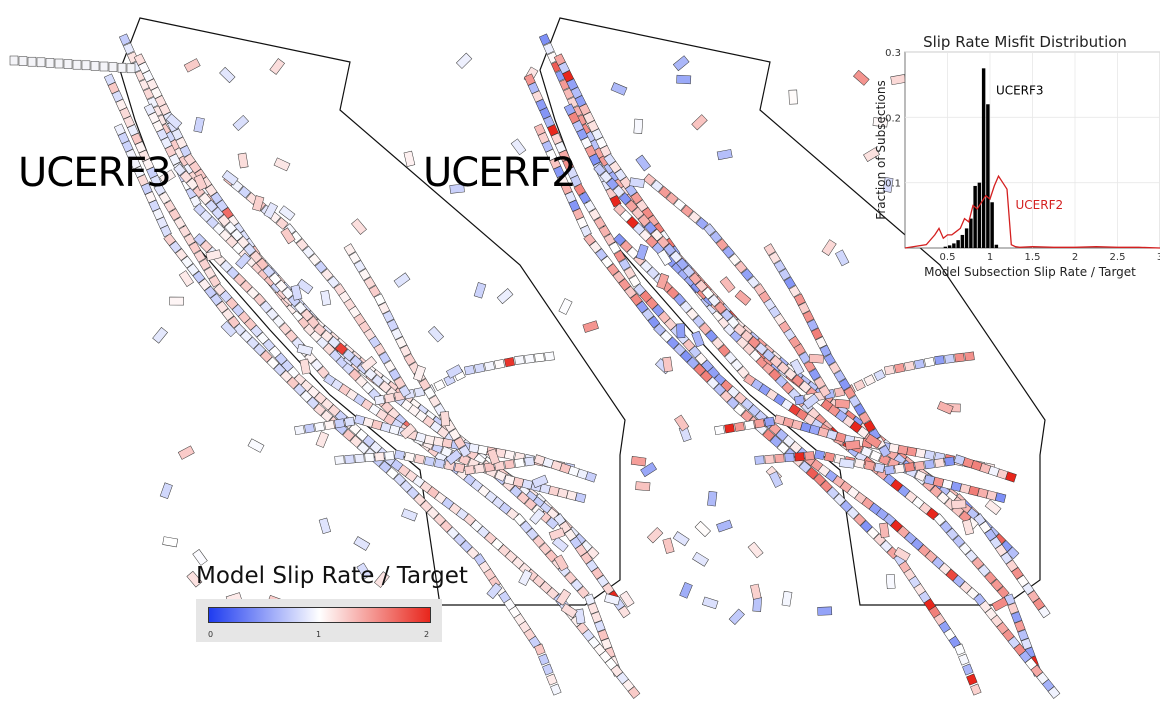  I want to click on x-tick-label: 3, so click(1158, 257).